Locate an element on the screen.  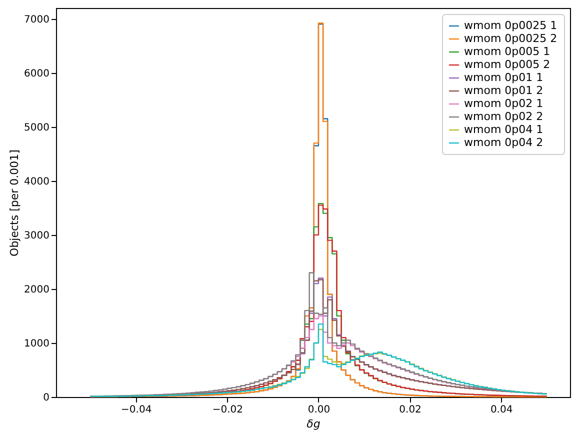
legend-label: wmom 0p04 1 is located at coordinates (504, 129).